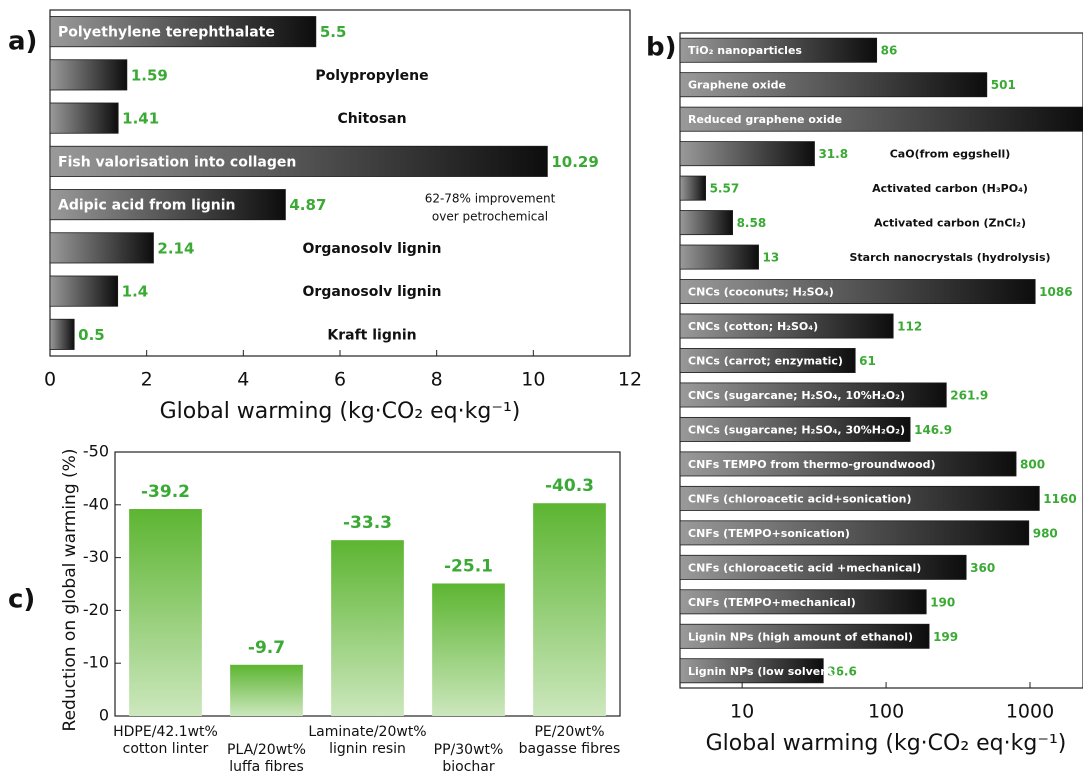 The image size is (1083, 775). What do you see at coordinates (570, 740) in the screenshot?
I see `x-tick-label: PE/20wt% bagasse fibres` at bounding box center [570, 740].